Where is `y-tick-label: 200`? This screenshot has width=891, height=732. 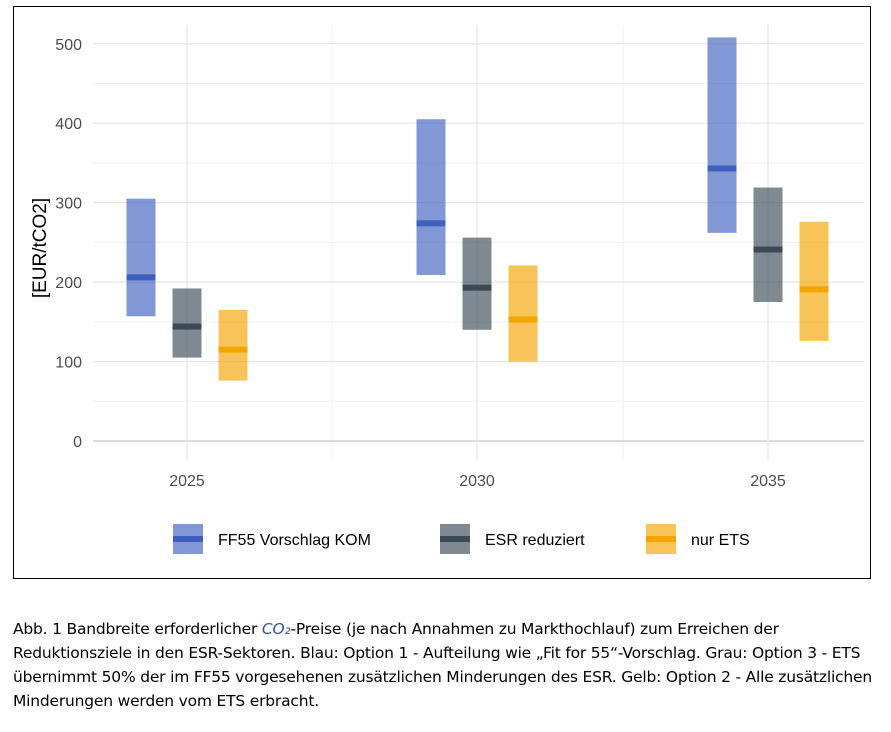
y-tick-label: 200 is located at coordinates (68, 283).